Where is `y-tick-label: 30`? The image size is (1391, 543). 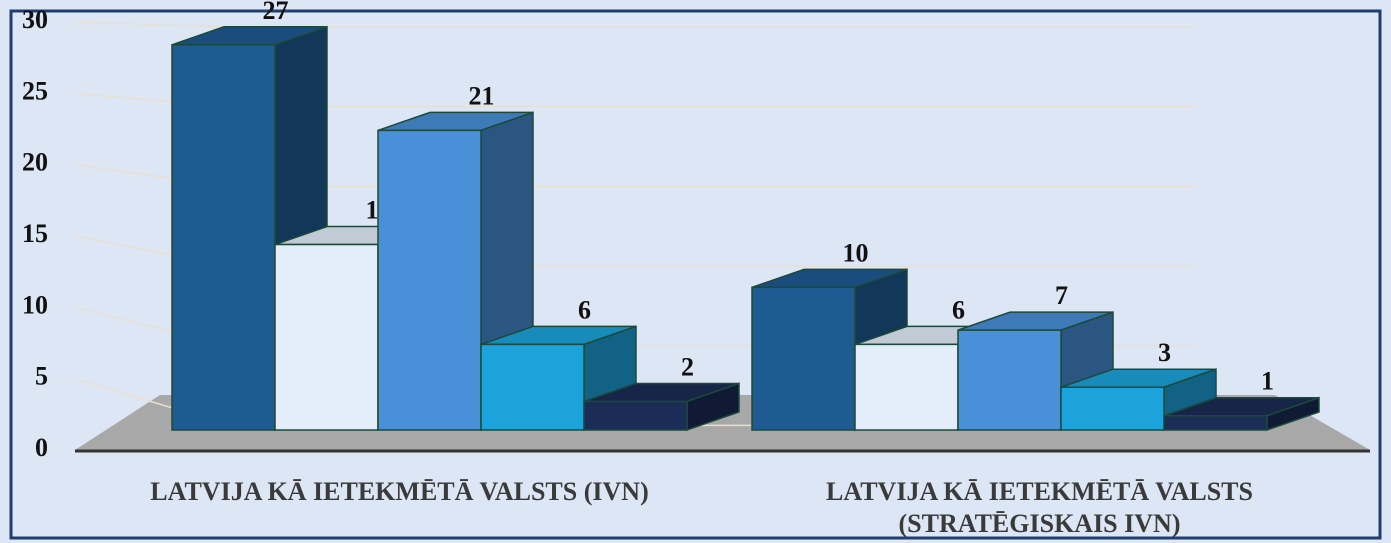 y-tick-label: 30 is located at coordinates (35, 19).